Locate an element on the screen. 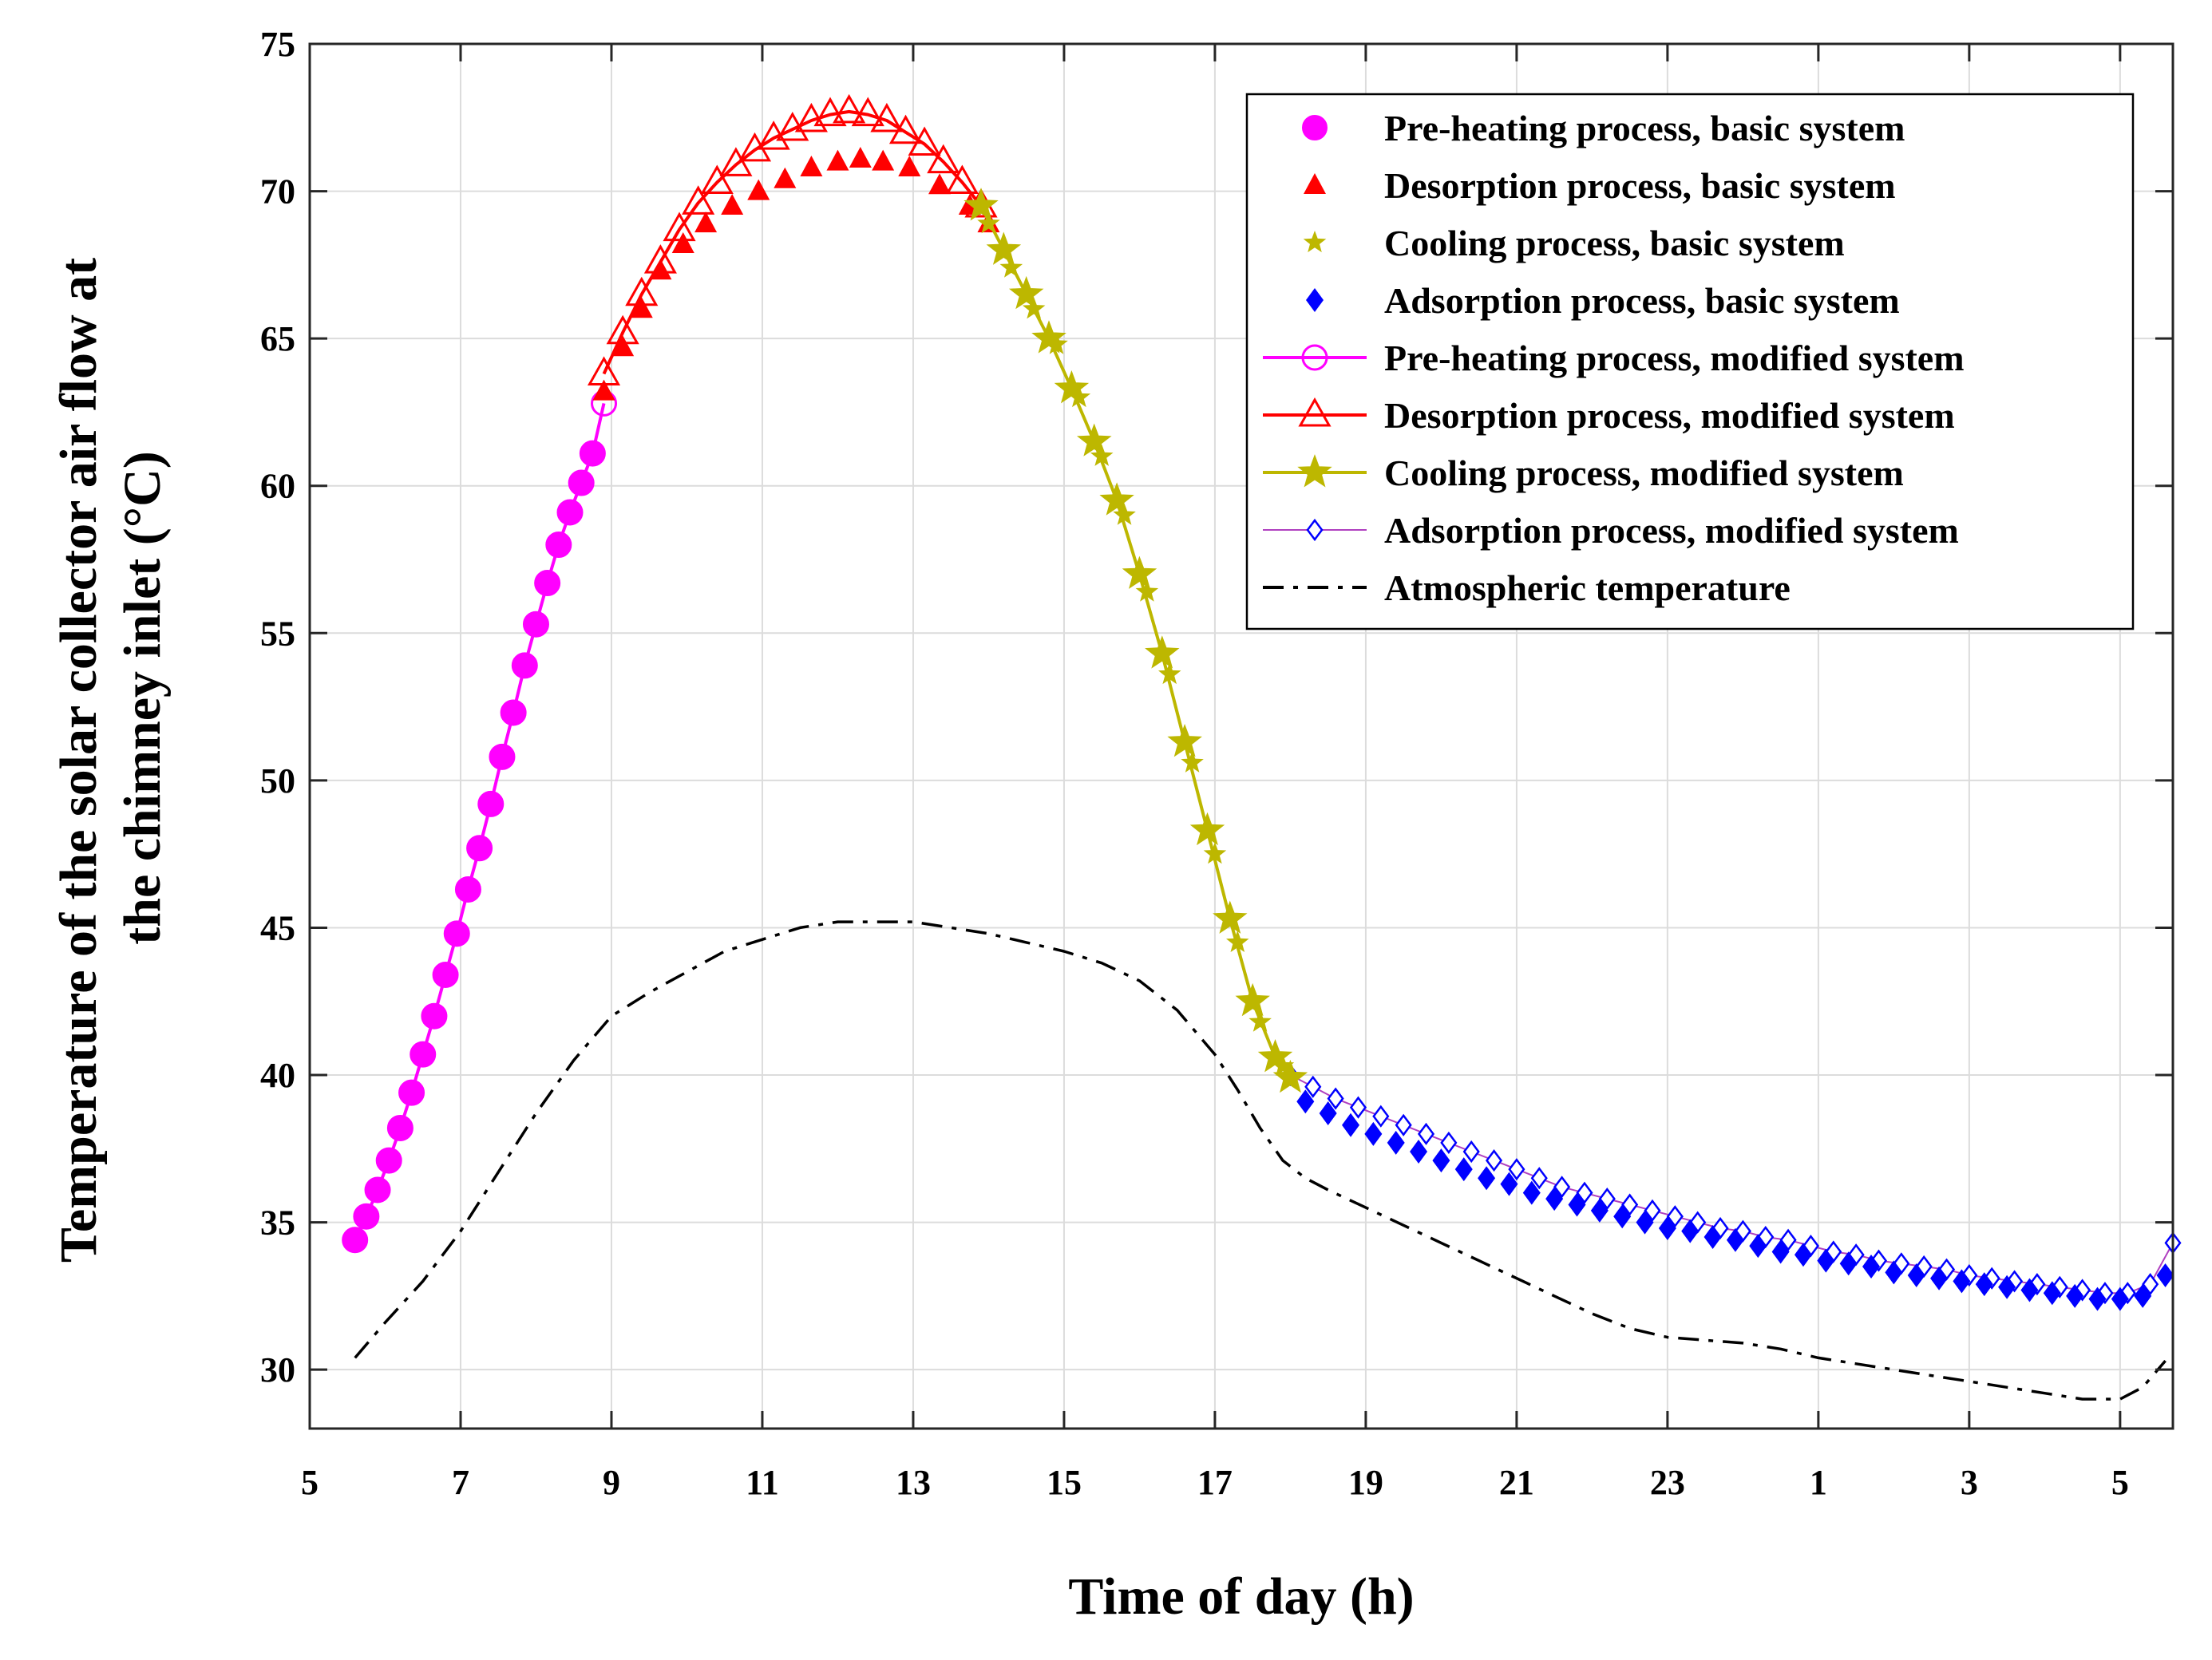 This screenshot has height=1660, width=2212. legend-entry-cool_m: Cooling process, modified system is located at coordinates (1583, 473).